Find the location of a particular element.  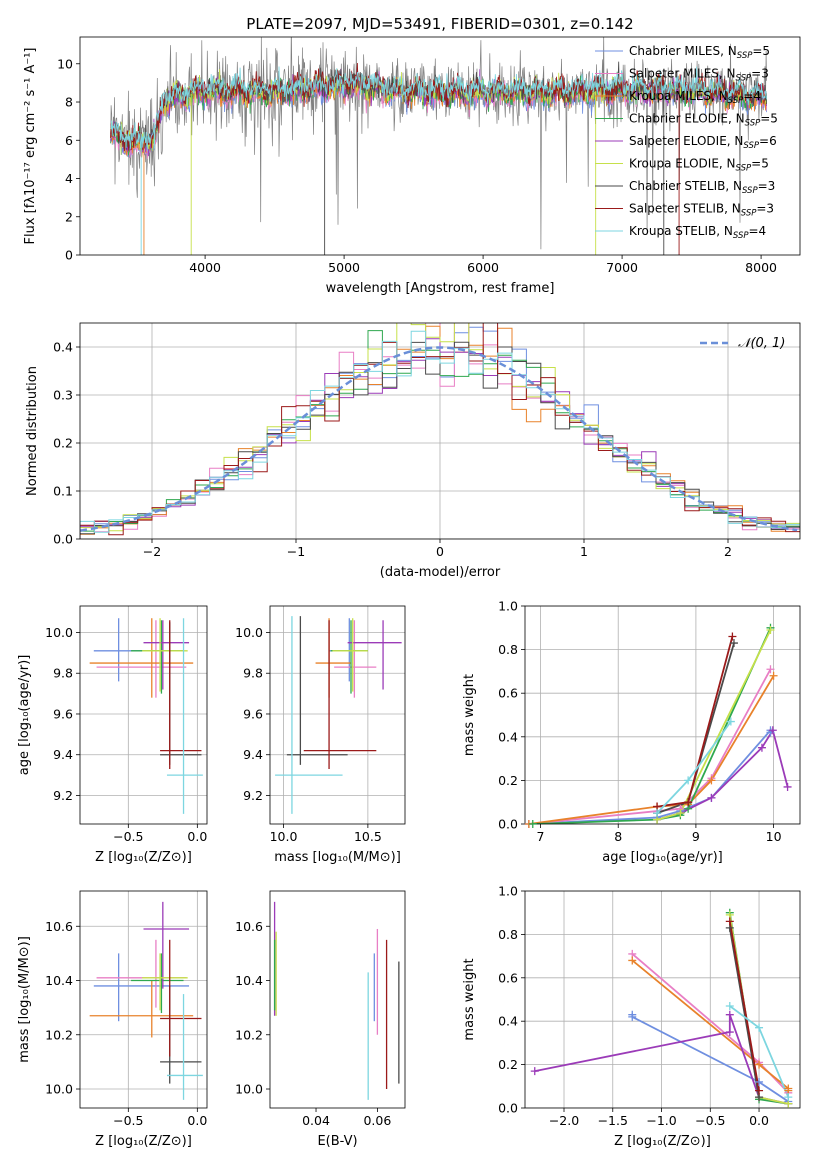

x-tick-label: 10.0 is located at coordinates (284, 836).